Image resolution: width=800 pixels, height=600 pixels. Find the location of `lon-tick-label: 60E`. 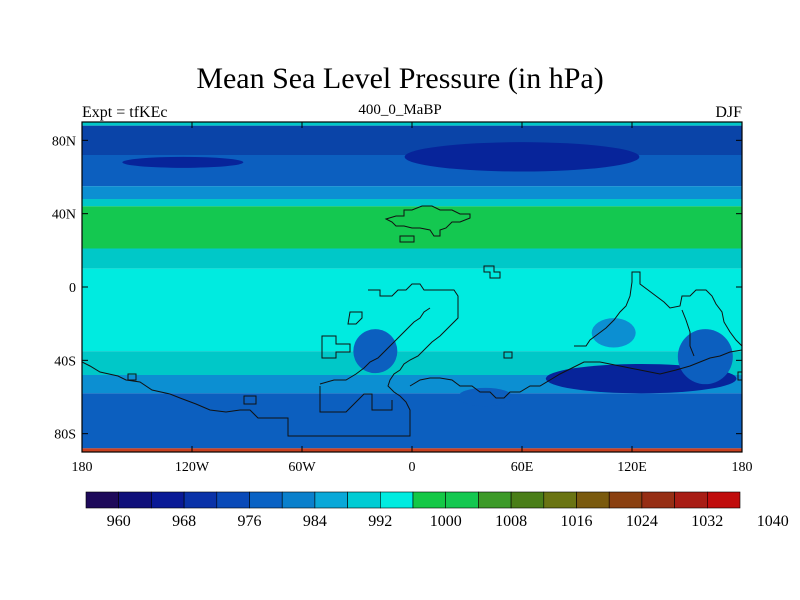

lon-tick-label: 60E is located at coordinates (522, 467).